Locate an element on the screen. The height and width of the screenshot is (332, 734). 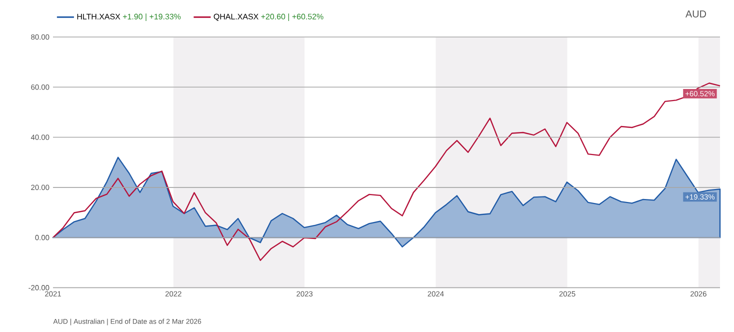
text: AUD is located at coordinates (695, 14).